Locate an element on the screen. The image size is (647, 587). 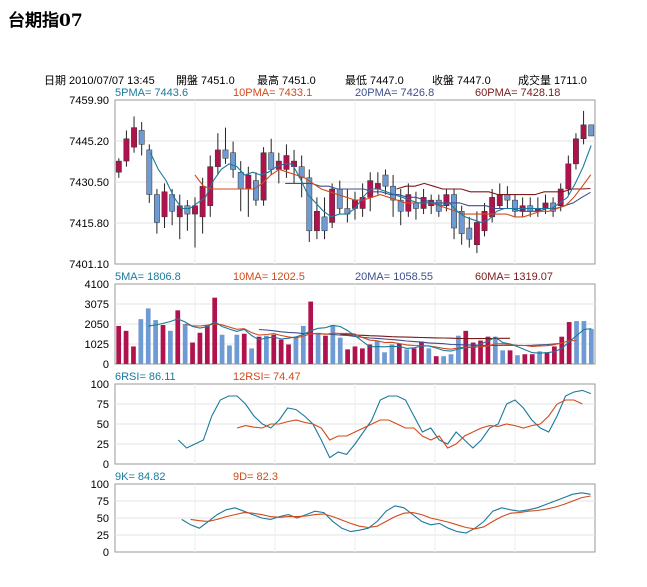
info-high: 最高 7451.0 is located at coordinates (286, 80).